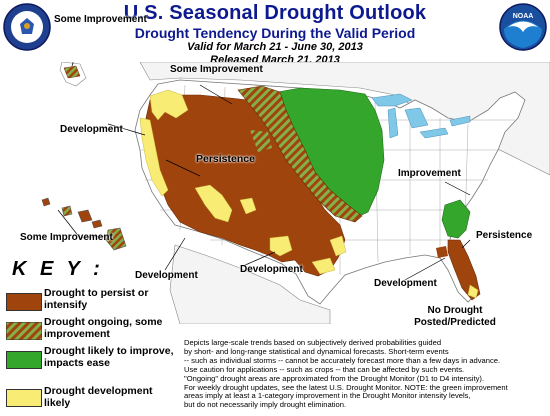 This screenshot has height=416, width=550. What do you see at coordinates (24, 360) in the screenshot?
I see `swatch-improve` at bounding box center [24, 360].